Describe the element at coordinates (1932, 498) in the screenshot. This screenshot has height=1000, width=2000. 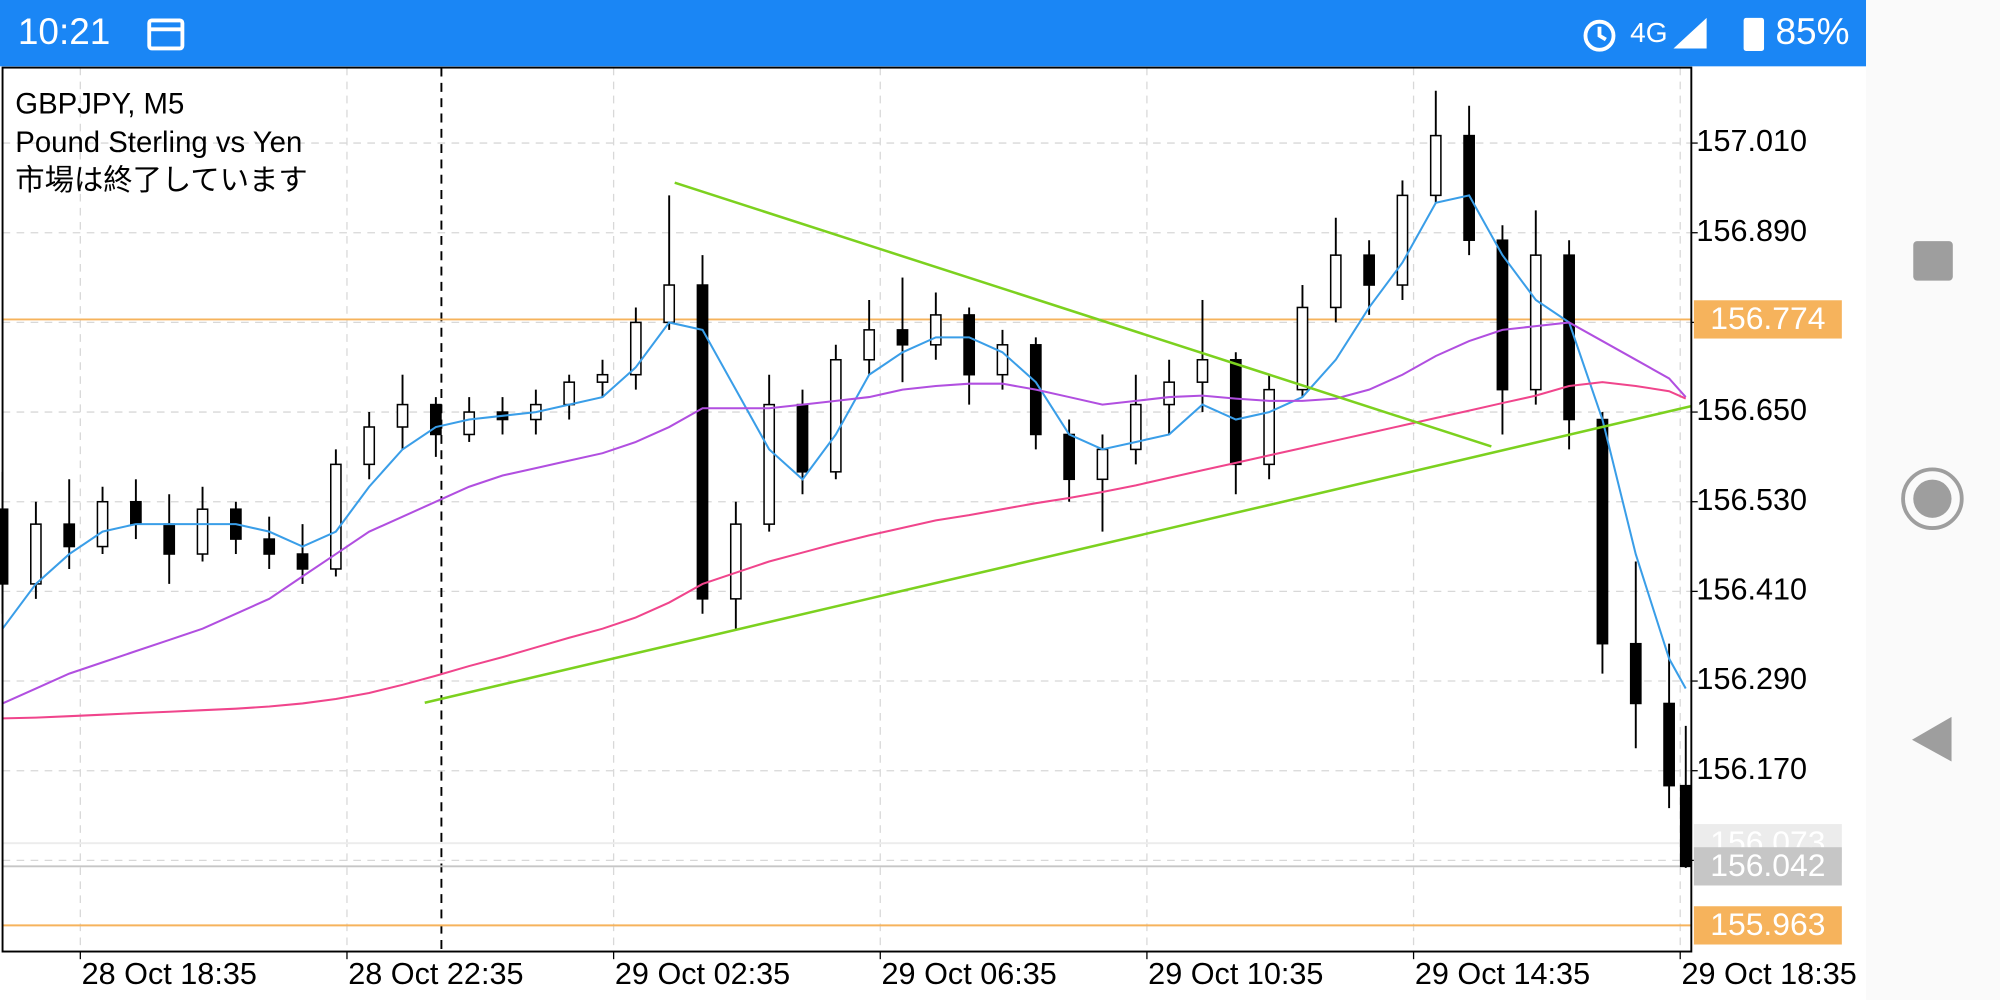
I see `home-button` at that location.